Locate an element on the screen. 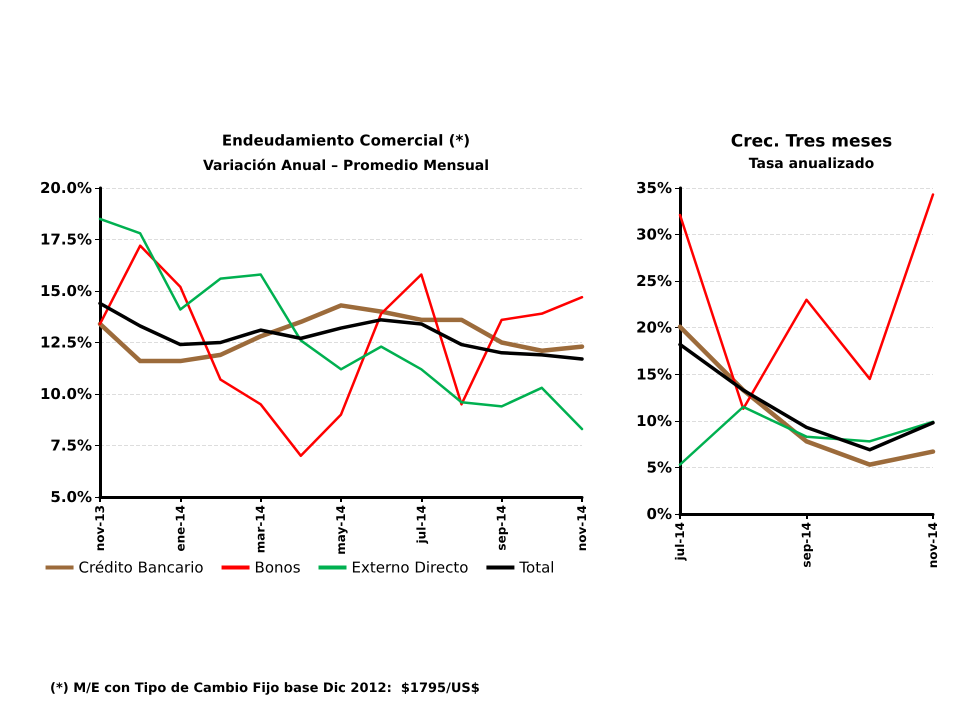 The width and height of the screenshot is (960, 721). x-tick-label: ene-14 is located at coordinates (180, 528).